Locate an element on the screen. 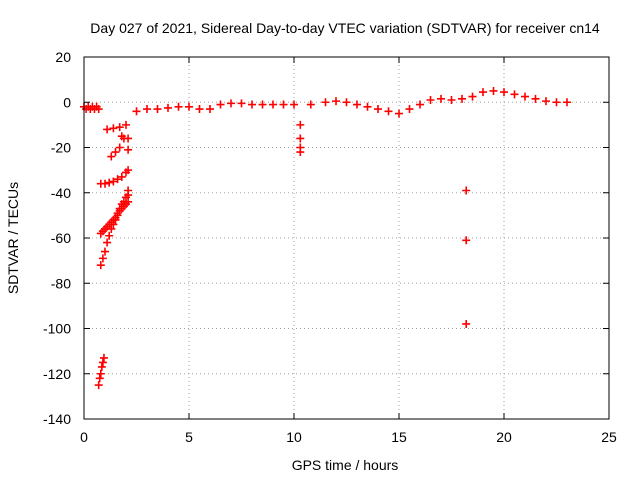 Image resolution: width=640 pixels, height=480 pixels. y-tick-label: -40 is located at coordinates (61, 193).